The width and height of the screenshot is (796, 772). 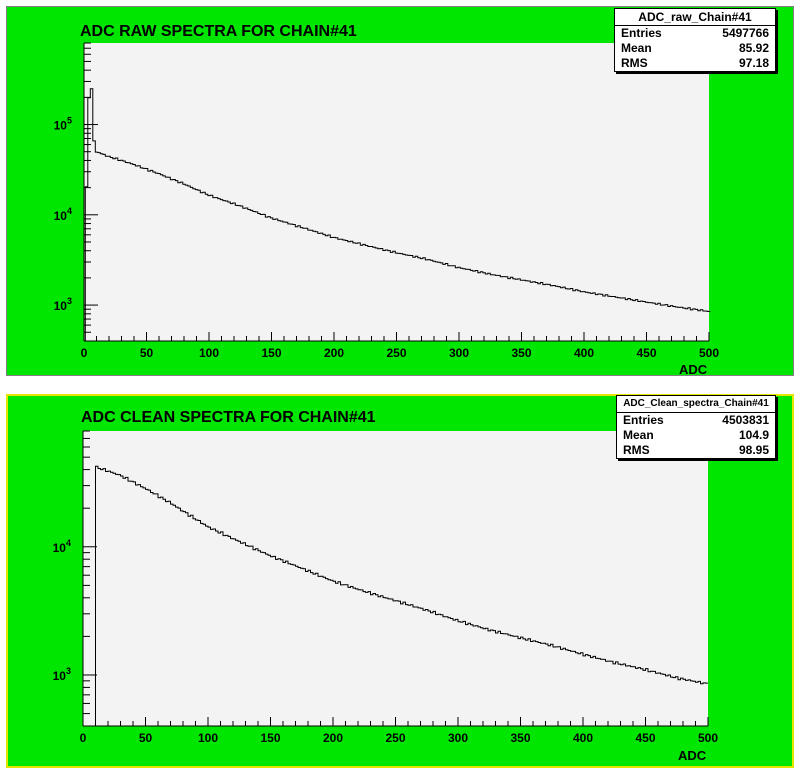 I want to click on clean-stats-rms-row: RMS 98.95, so click(x=696, y=450).